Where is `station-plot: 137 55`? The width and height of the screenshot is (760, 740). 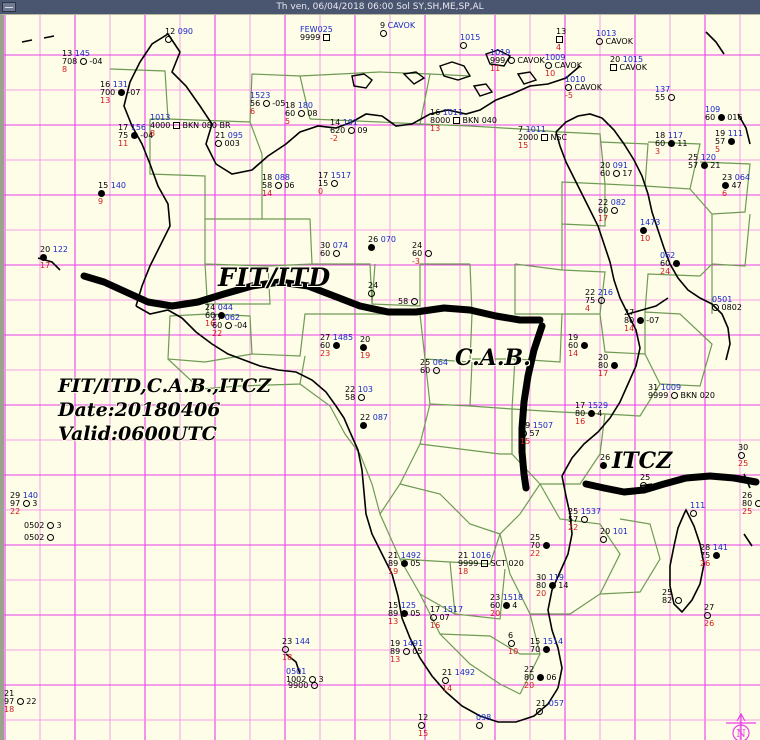 station-plot: 137 55 is located at coordinates (665, 94).